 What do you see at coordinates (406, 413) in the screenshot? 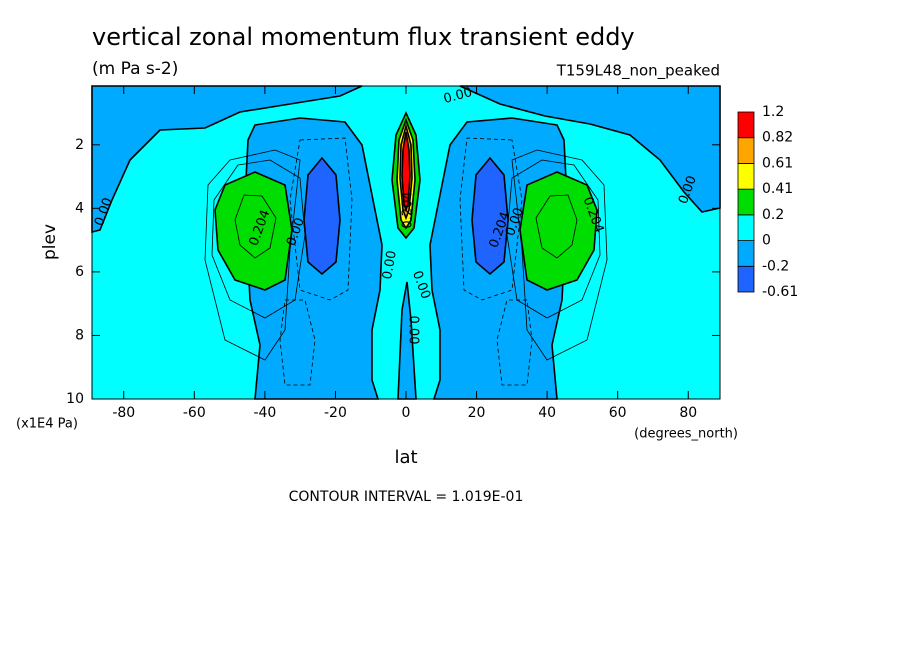
I see `x-tick-label: 0` at bounding box center [406, 413].